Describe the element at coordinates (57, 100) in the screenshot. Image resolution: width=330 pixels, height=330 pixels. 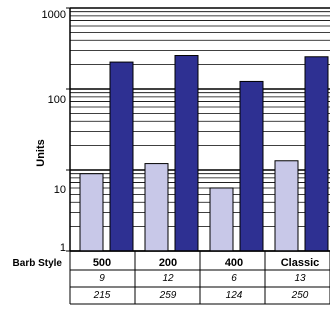
I see `y-tick-label-100: 100` at that location.